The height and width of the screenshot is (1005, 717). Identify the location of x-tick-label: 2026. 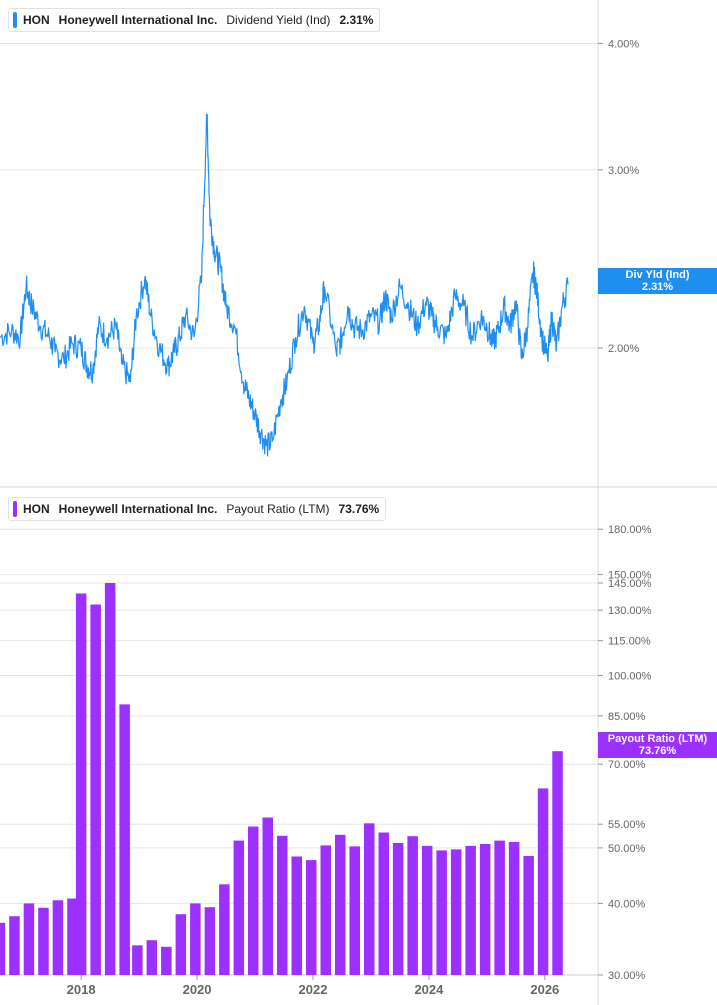
(544, 989).